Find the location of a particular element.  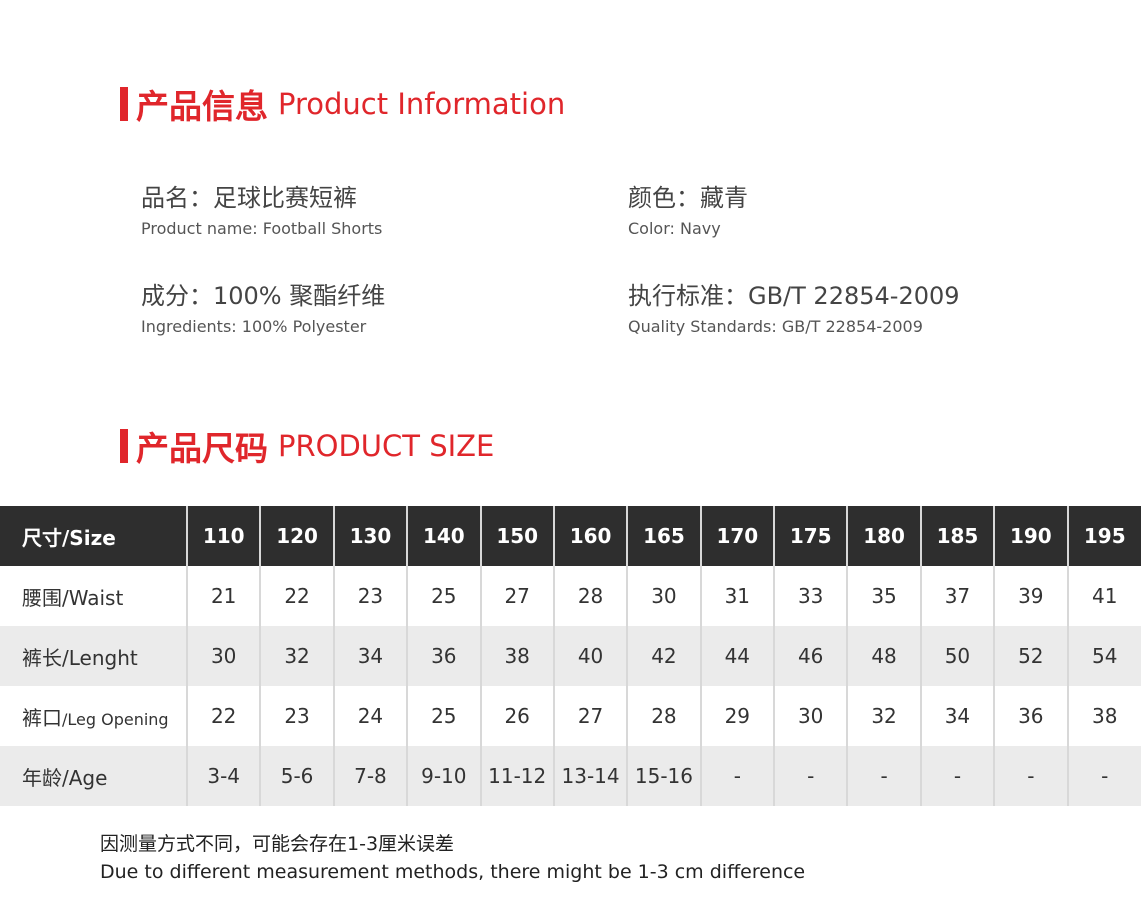

table-cell: 42 is located at coordinates (663, 656).